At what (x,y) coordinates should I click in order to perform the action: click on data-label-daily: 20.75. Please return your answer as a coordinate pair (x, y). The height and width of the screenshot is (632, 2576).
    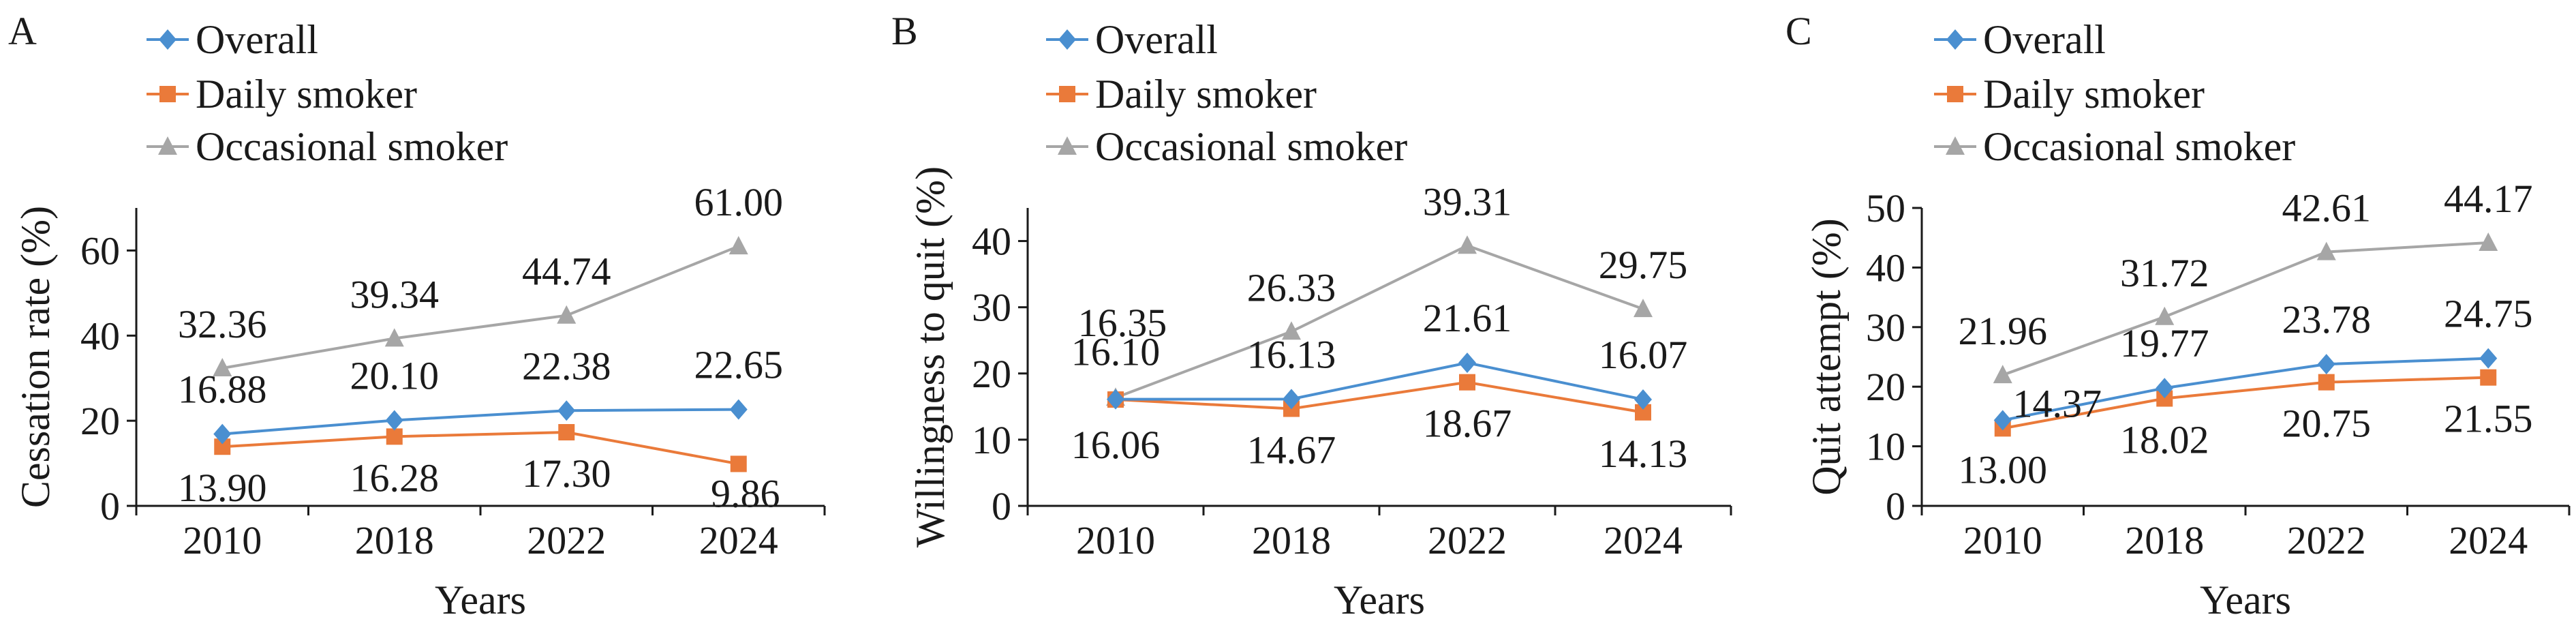
    Looking at the image, I should click on (2327, 424).